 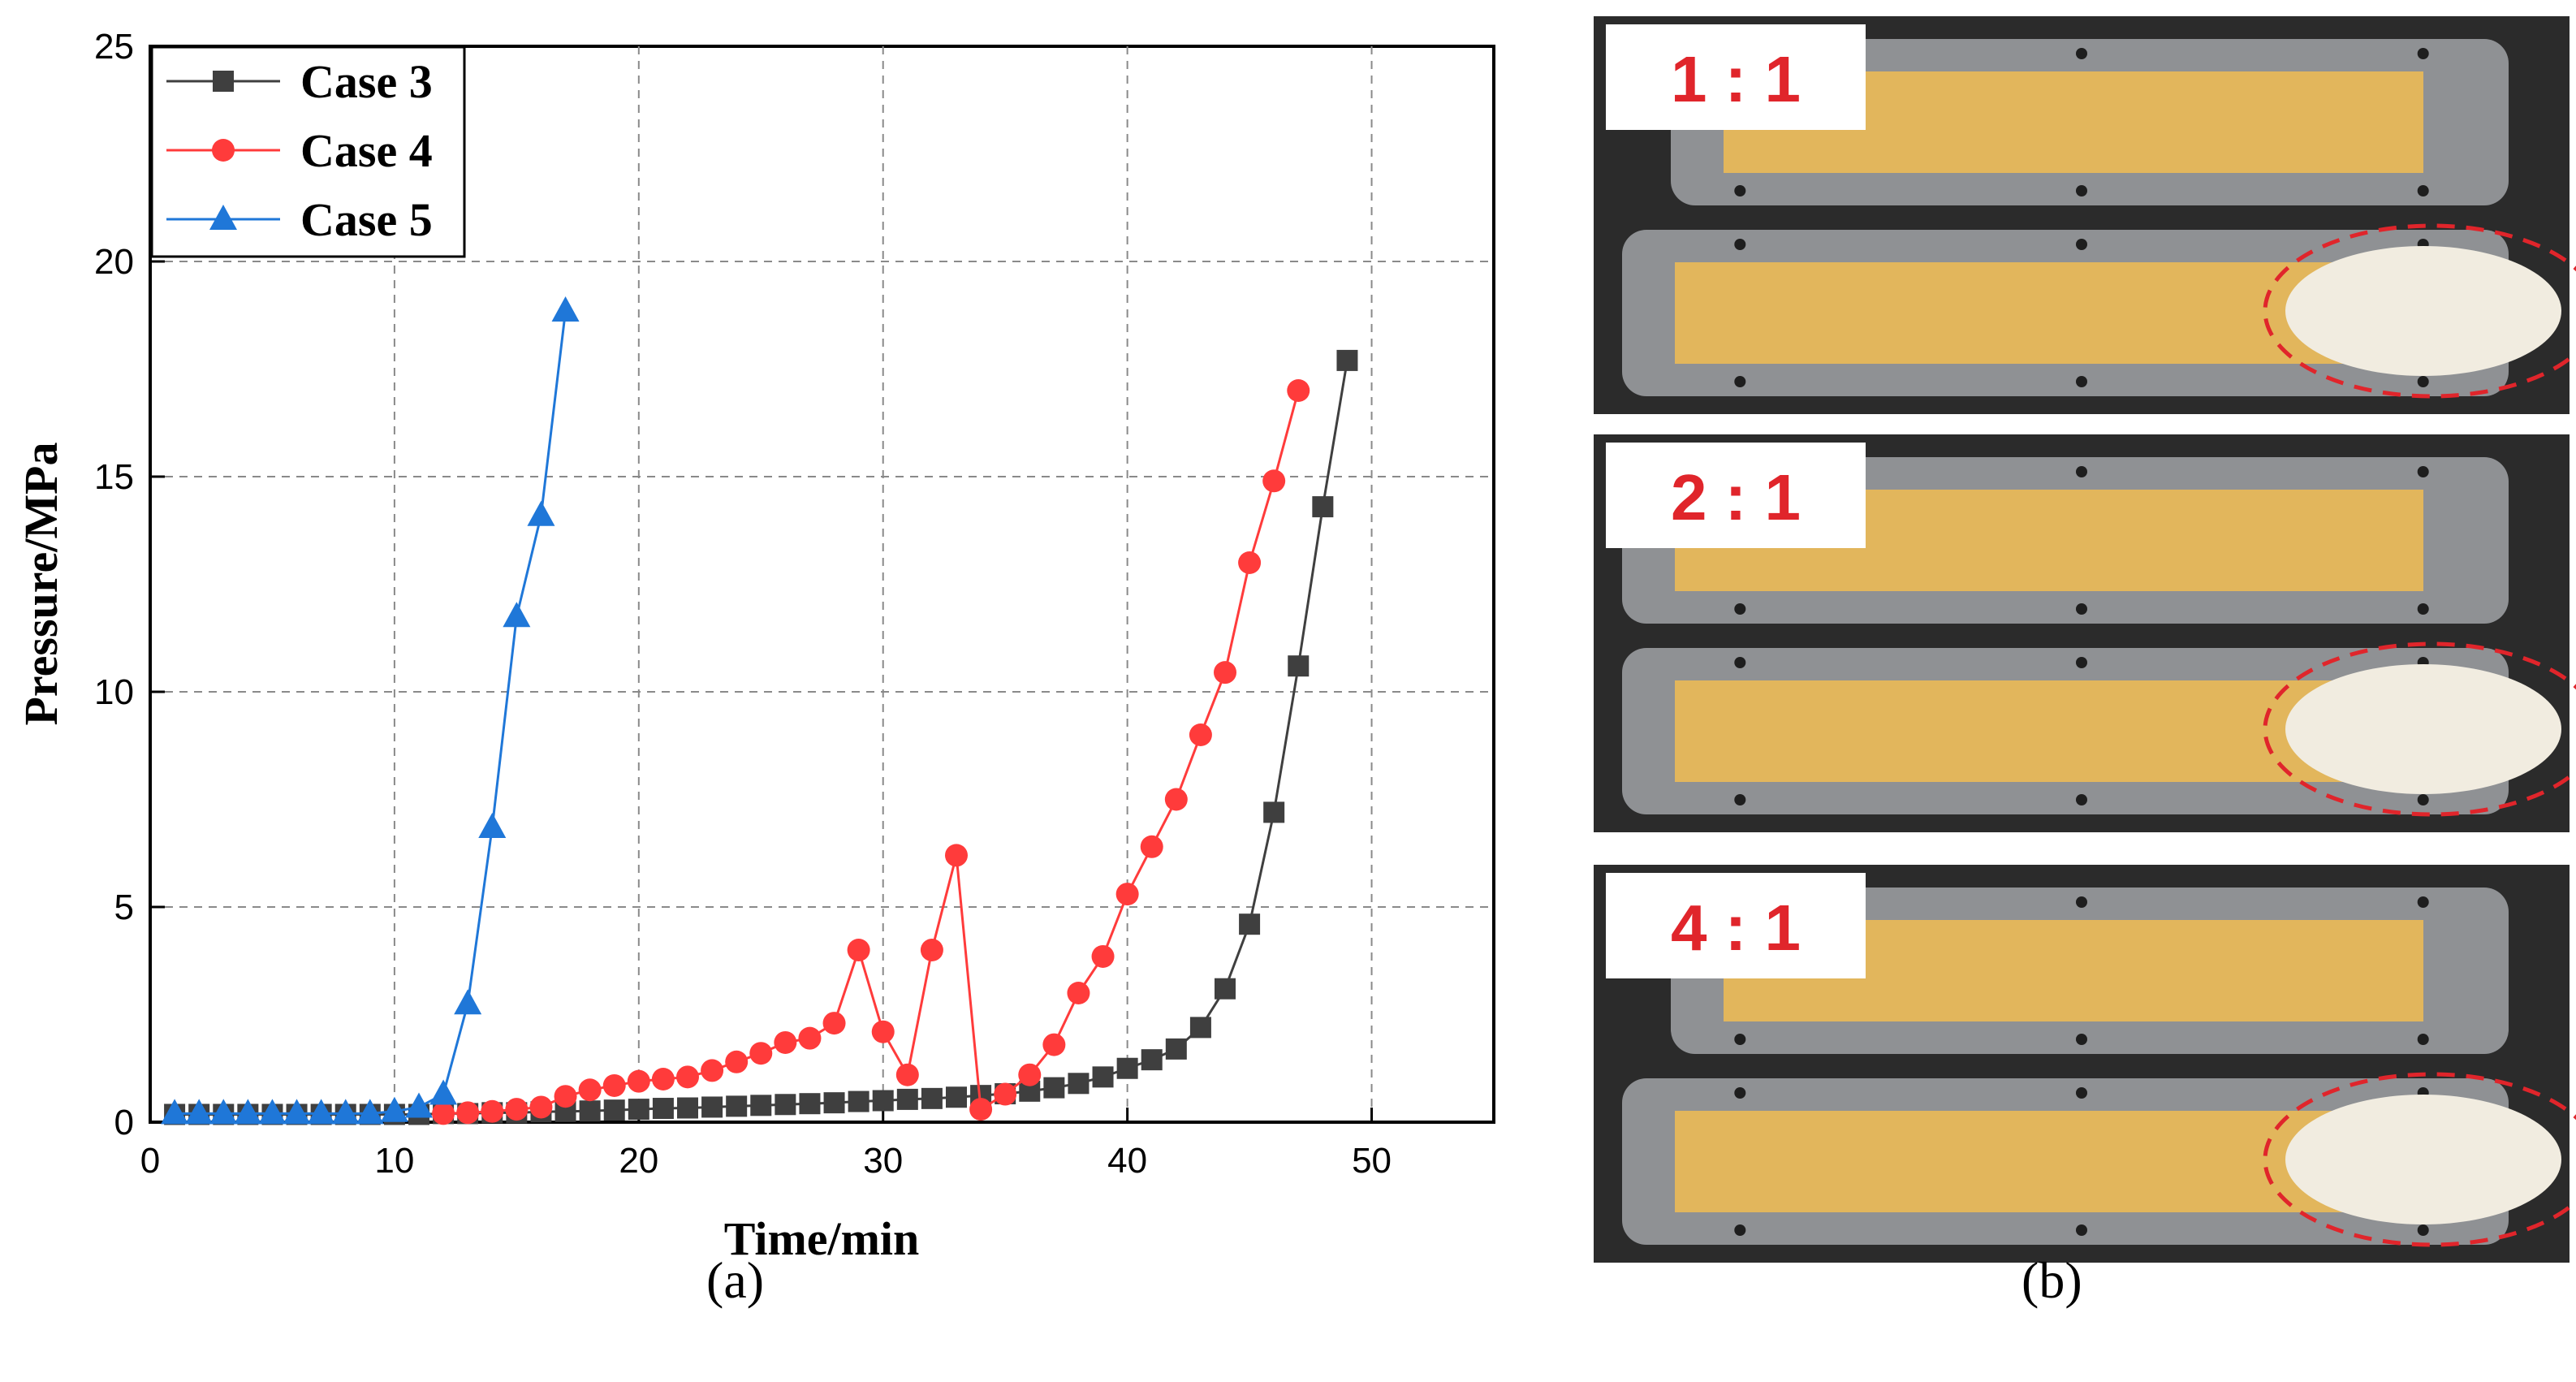 I want to click on x-tick-label: 10, so click(x=394, y=1161).